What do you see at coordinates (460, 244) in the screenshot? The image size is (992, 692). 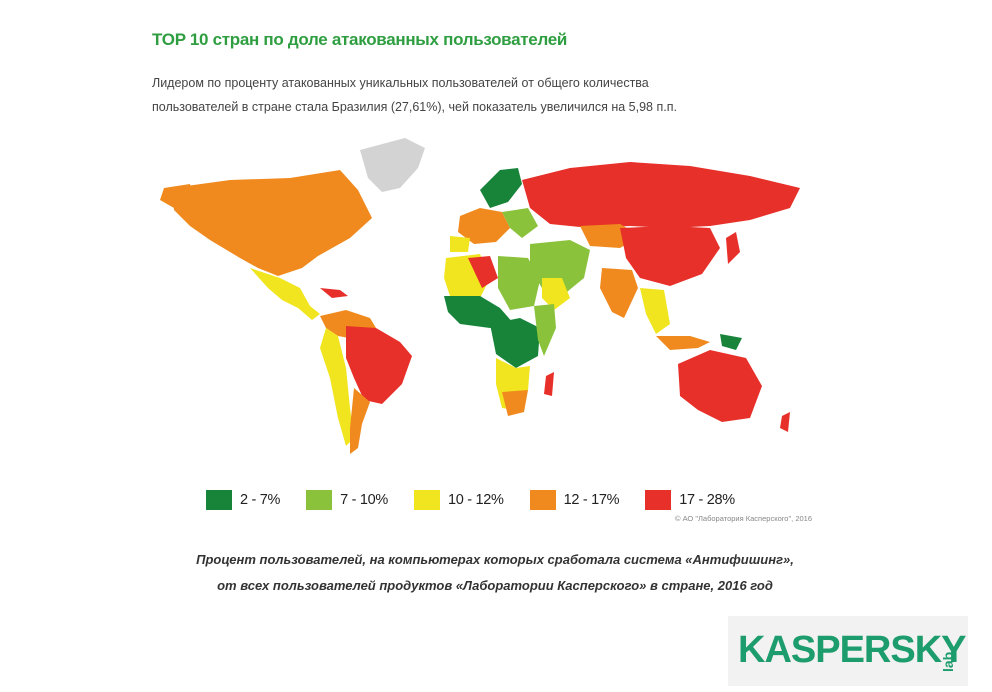 I see `region-iberia` at bounding box center [460, 244].